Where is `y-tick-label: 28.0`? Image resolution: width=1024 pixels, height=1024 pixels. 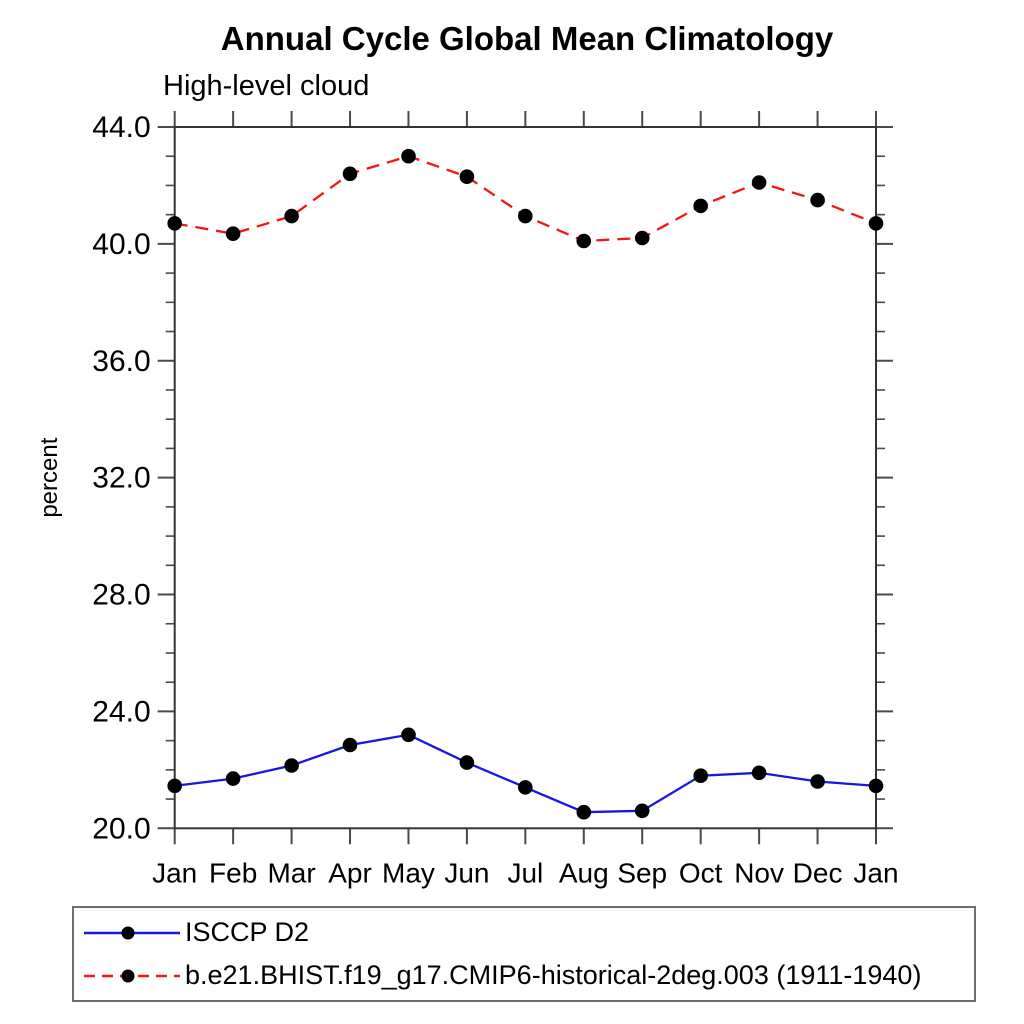 y-tick-label: 28.0 is located at coordinates (121, 595).